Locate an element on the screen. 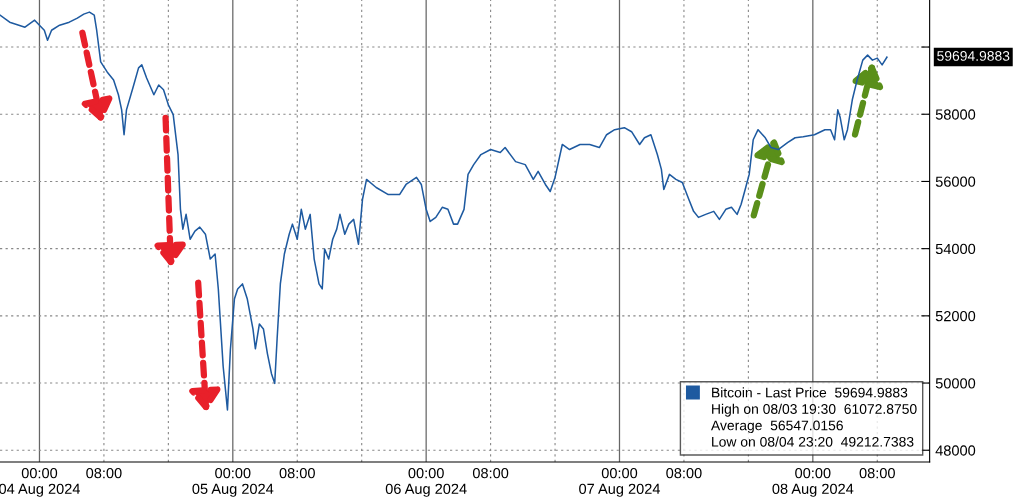 The height and width of the screenshot is (503, 1016). y-tick-label: 54000 is located at coordinates (955, 249).